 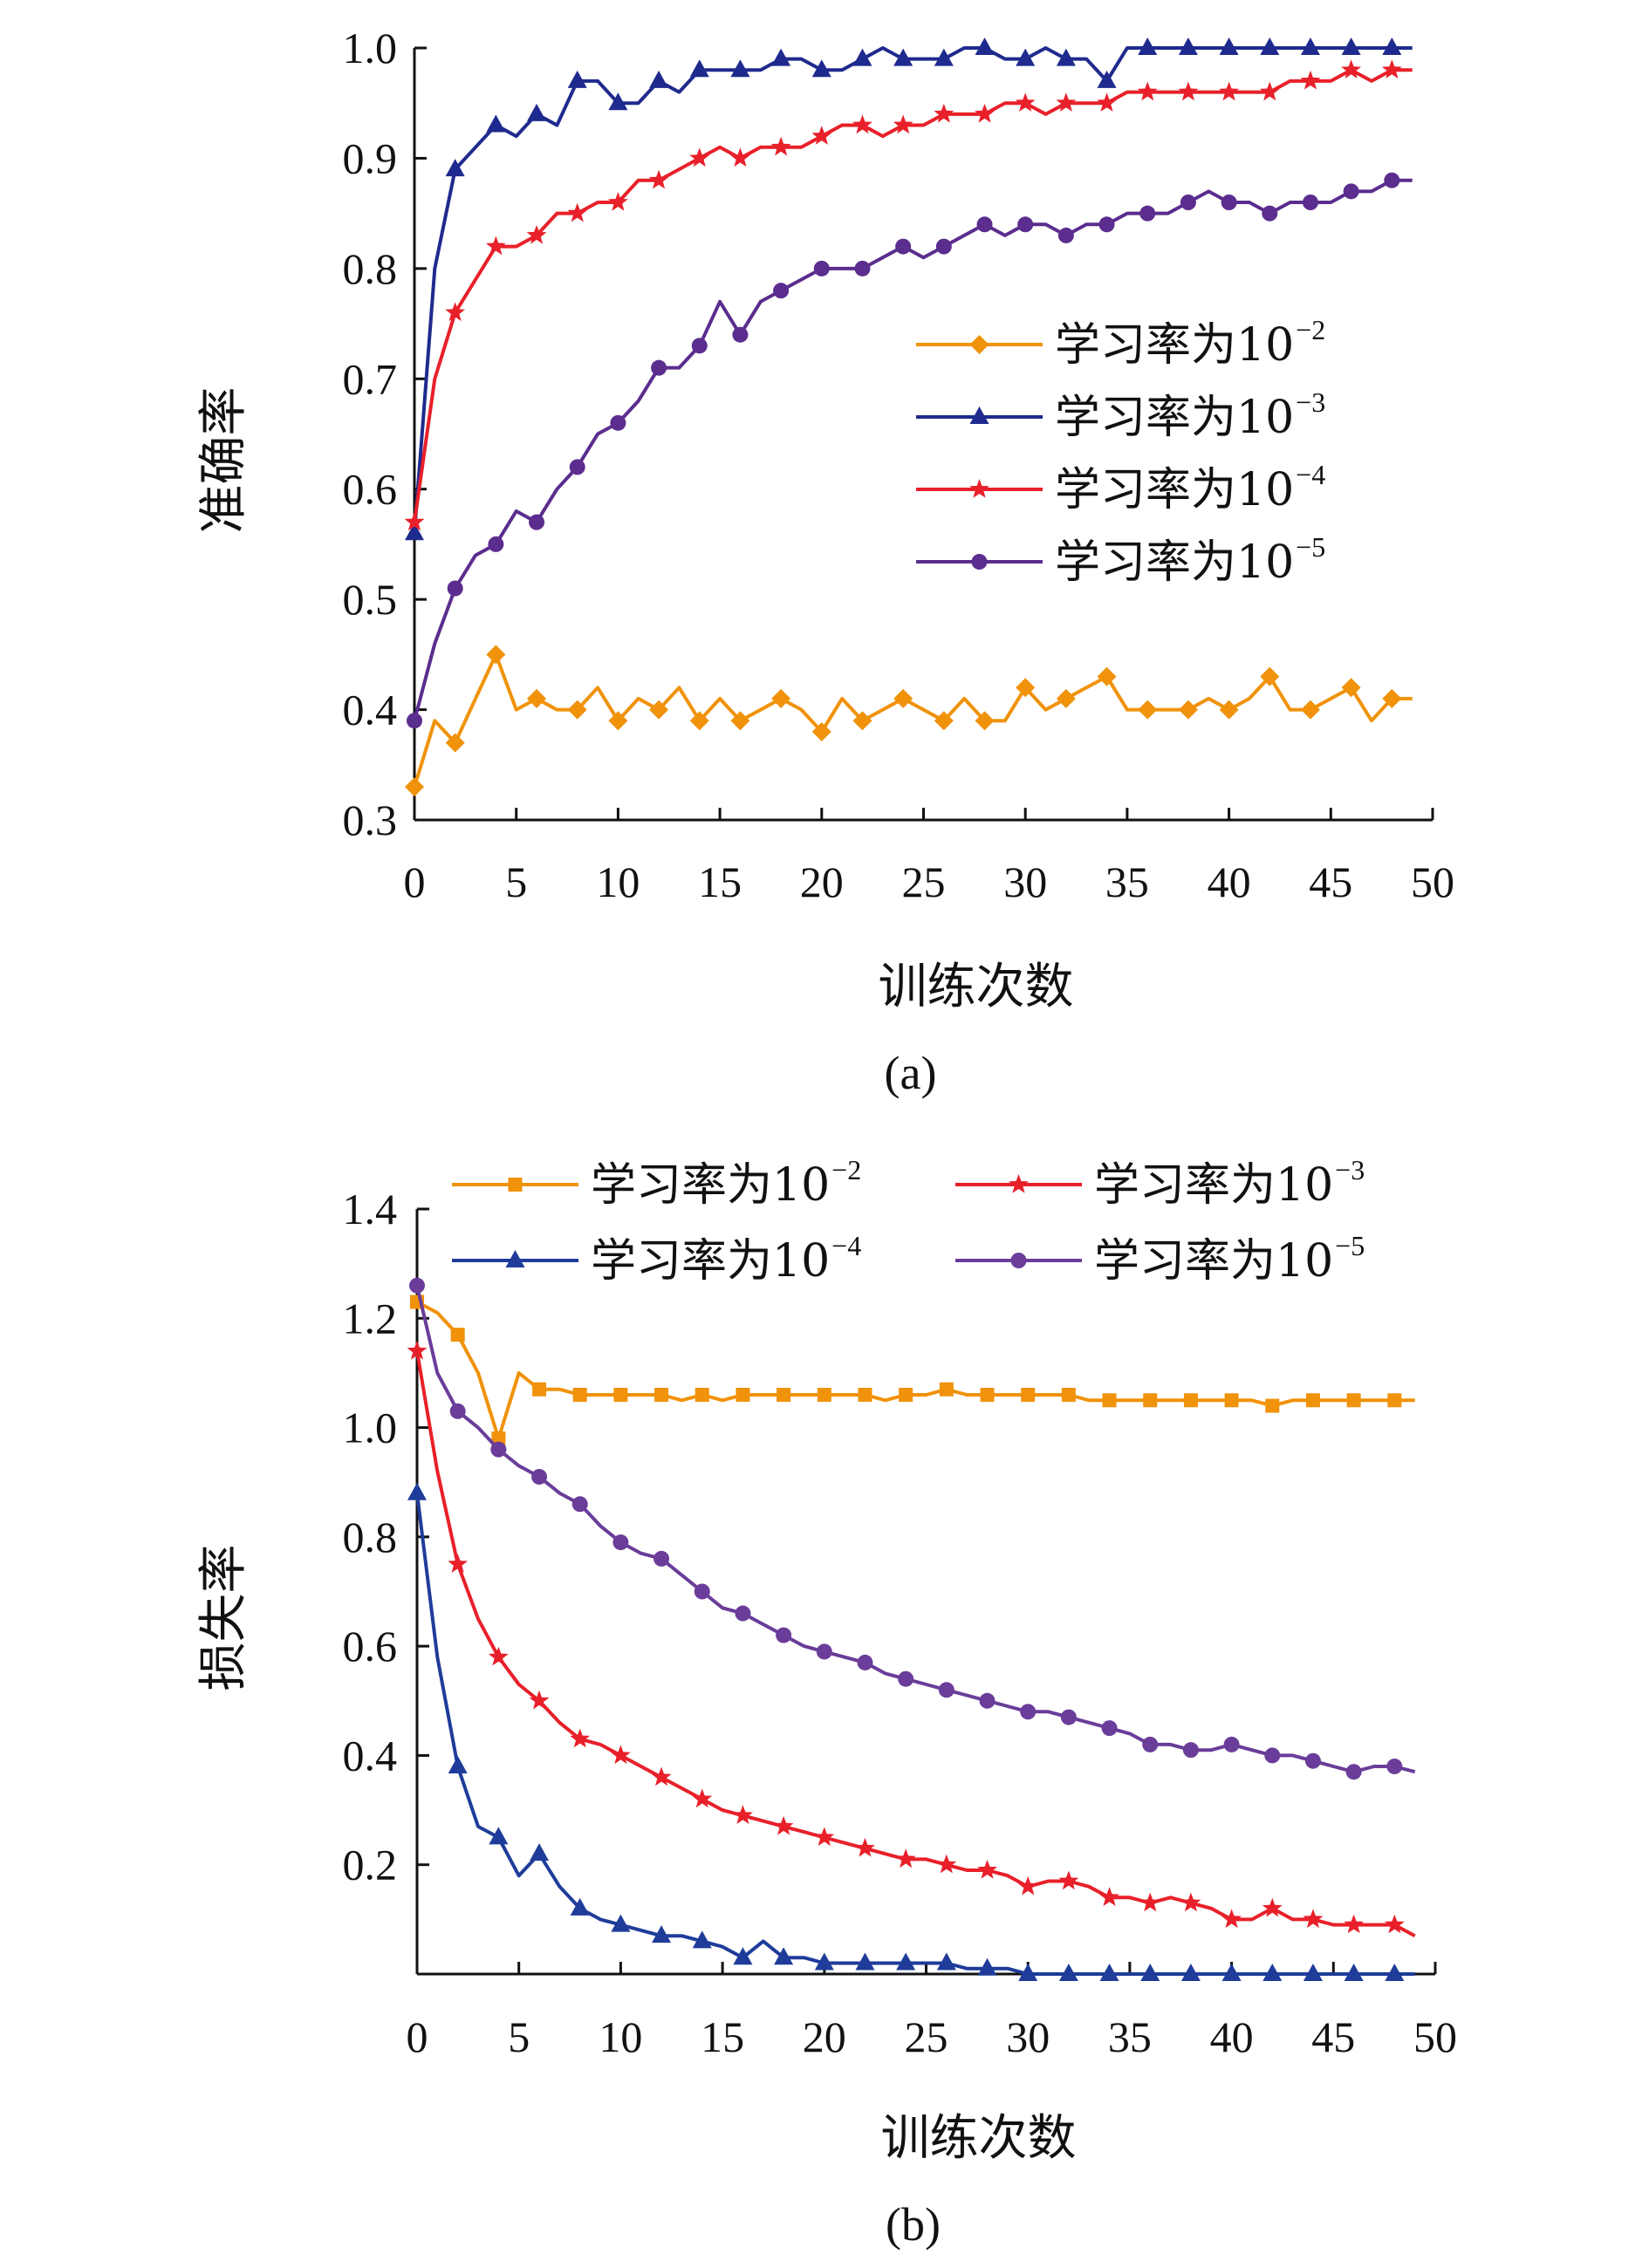 I want to click on y-tick-label: 0.2, so click(x=370, y=1865).